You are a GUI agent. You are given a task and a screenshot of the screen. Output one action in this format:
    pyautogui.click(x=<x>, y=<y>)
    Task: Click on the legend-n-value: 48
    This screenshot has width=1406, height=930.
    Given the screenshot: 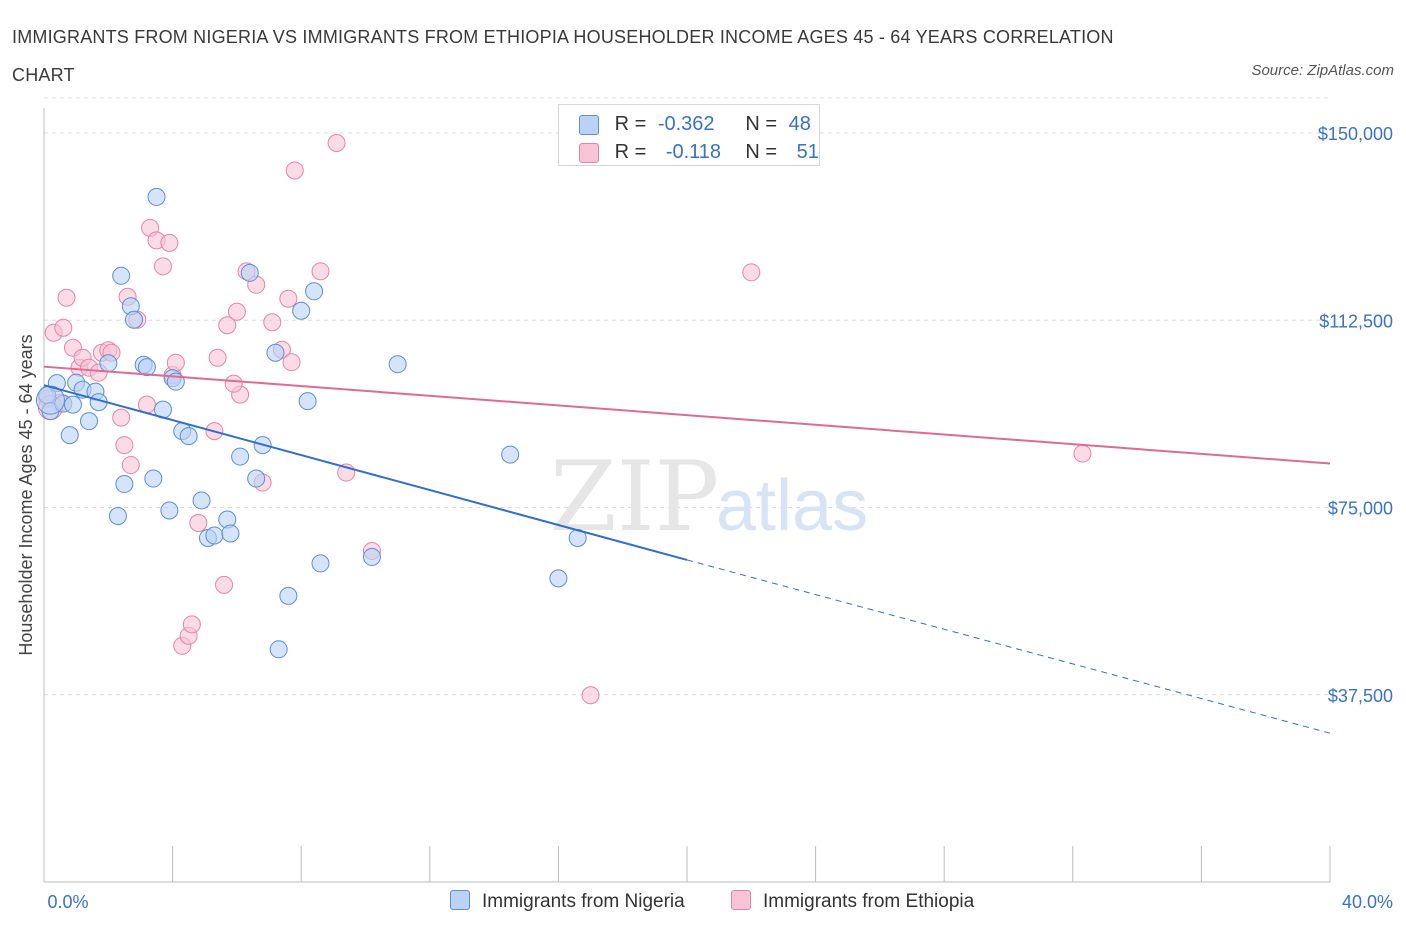 What is the action you would take?
    pyautogui.click(x=799, y=124)
    